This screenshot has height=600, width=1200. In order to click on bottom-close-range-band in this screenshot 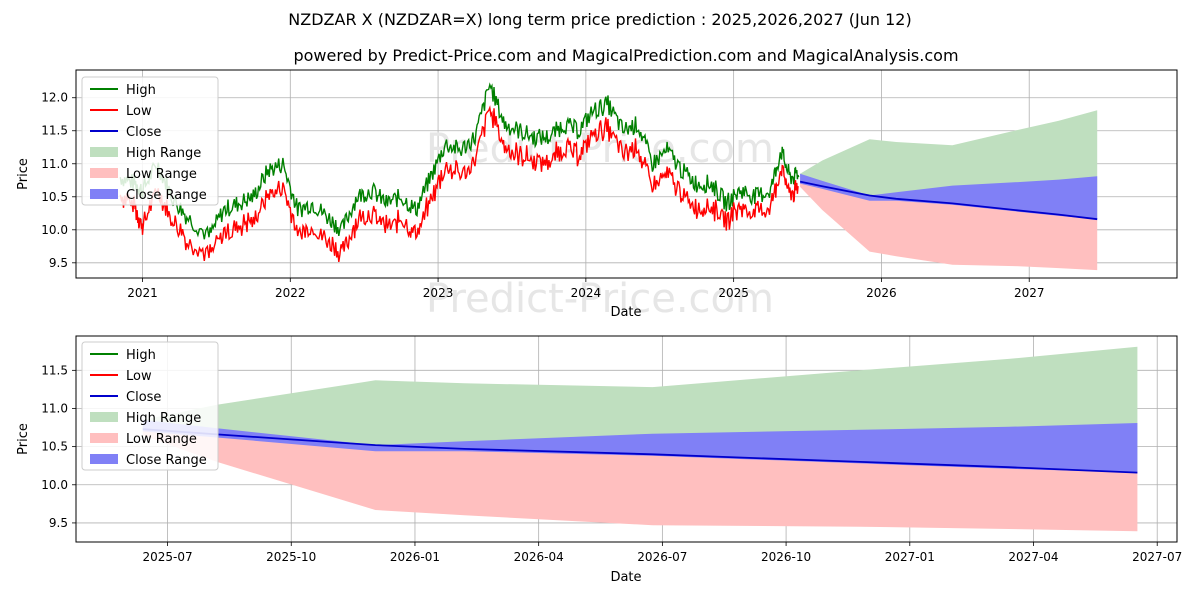, I will do `click(640, 446)`.